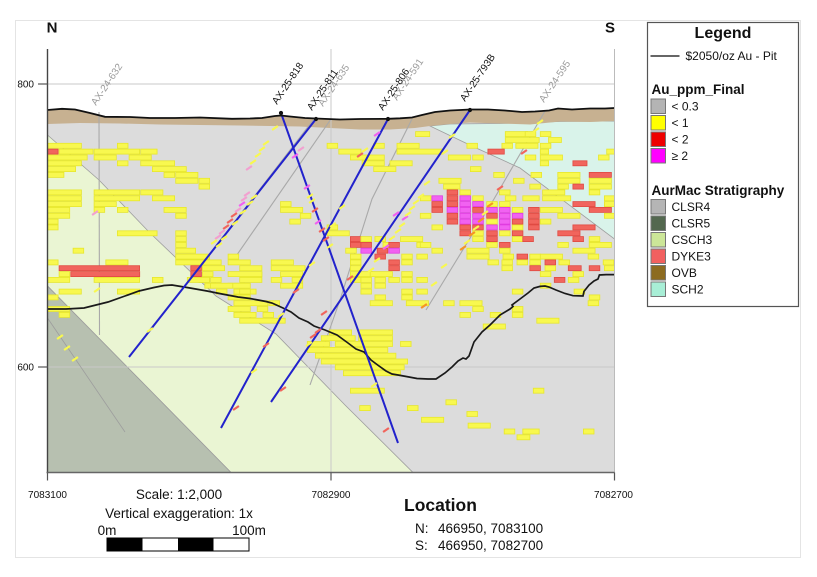 This screenshot has width=817, height=577. Describe the element at coordinates (688, 290) in the screenshot. I see `svg-text: SCH2` at that location.